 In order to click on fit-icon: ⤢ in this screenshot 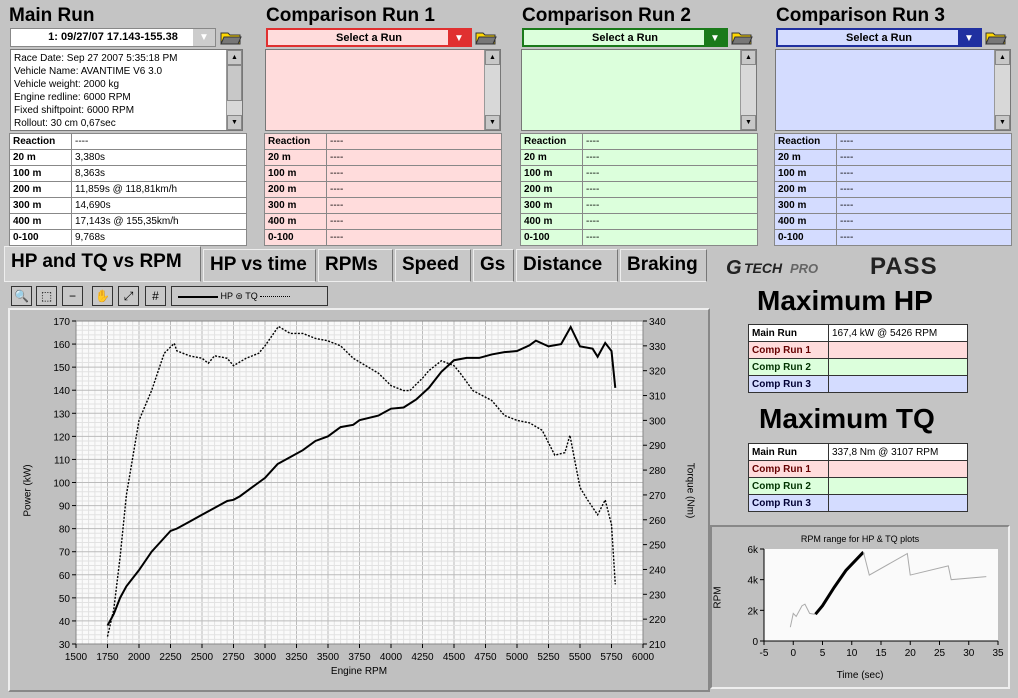, I will do `click(128, 296)`.